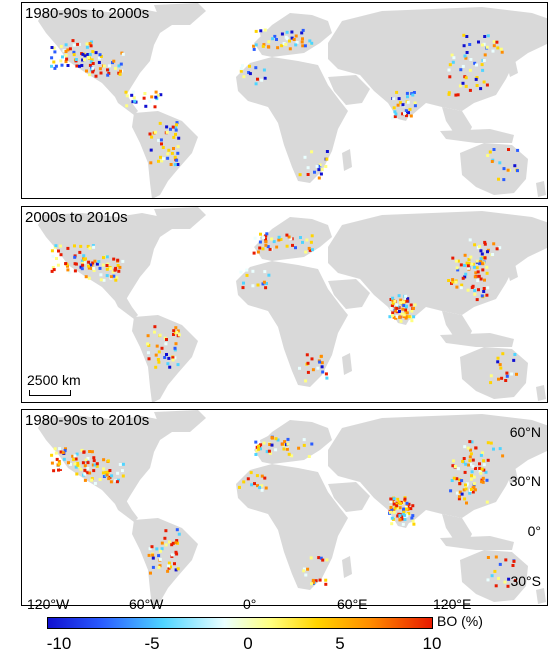  What do you see at coordinates (512, 270) in the screenshot?
I see `land-japan` at bounding box center [512, 270].